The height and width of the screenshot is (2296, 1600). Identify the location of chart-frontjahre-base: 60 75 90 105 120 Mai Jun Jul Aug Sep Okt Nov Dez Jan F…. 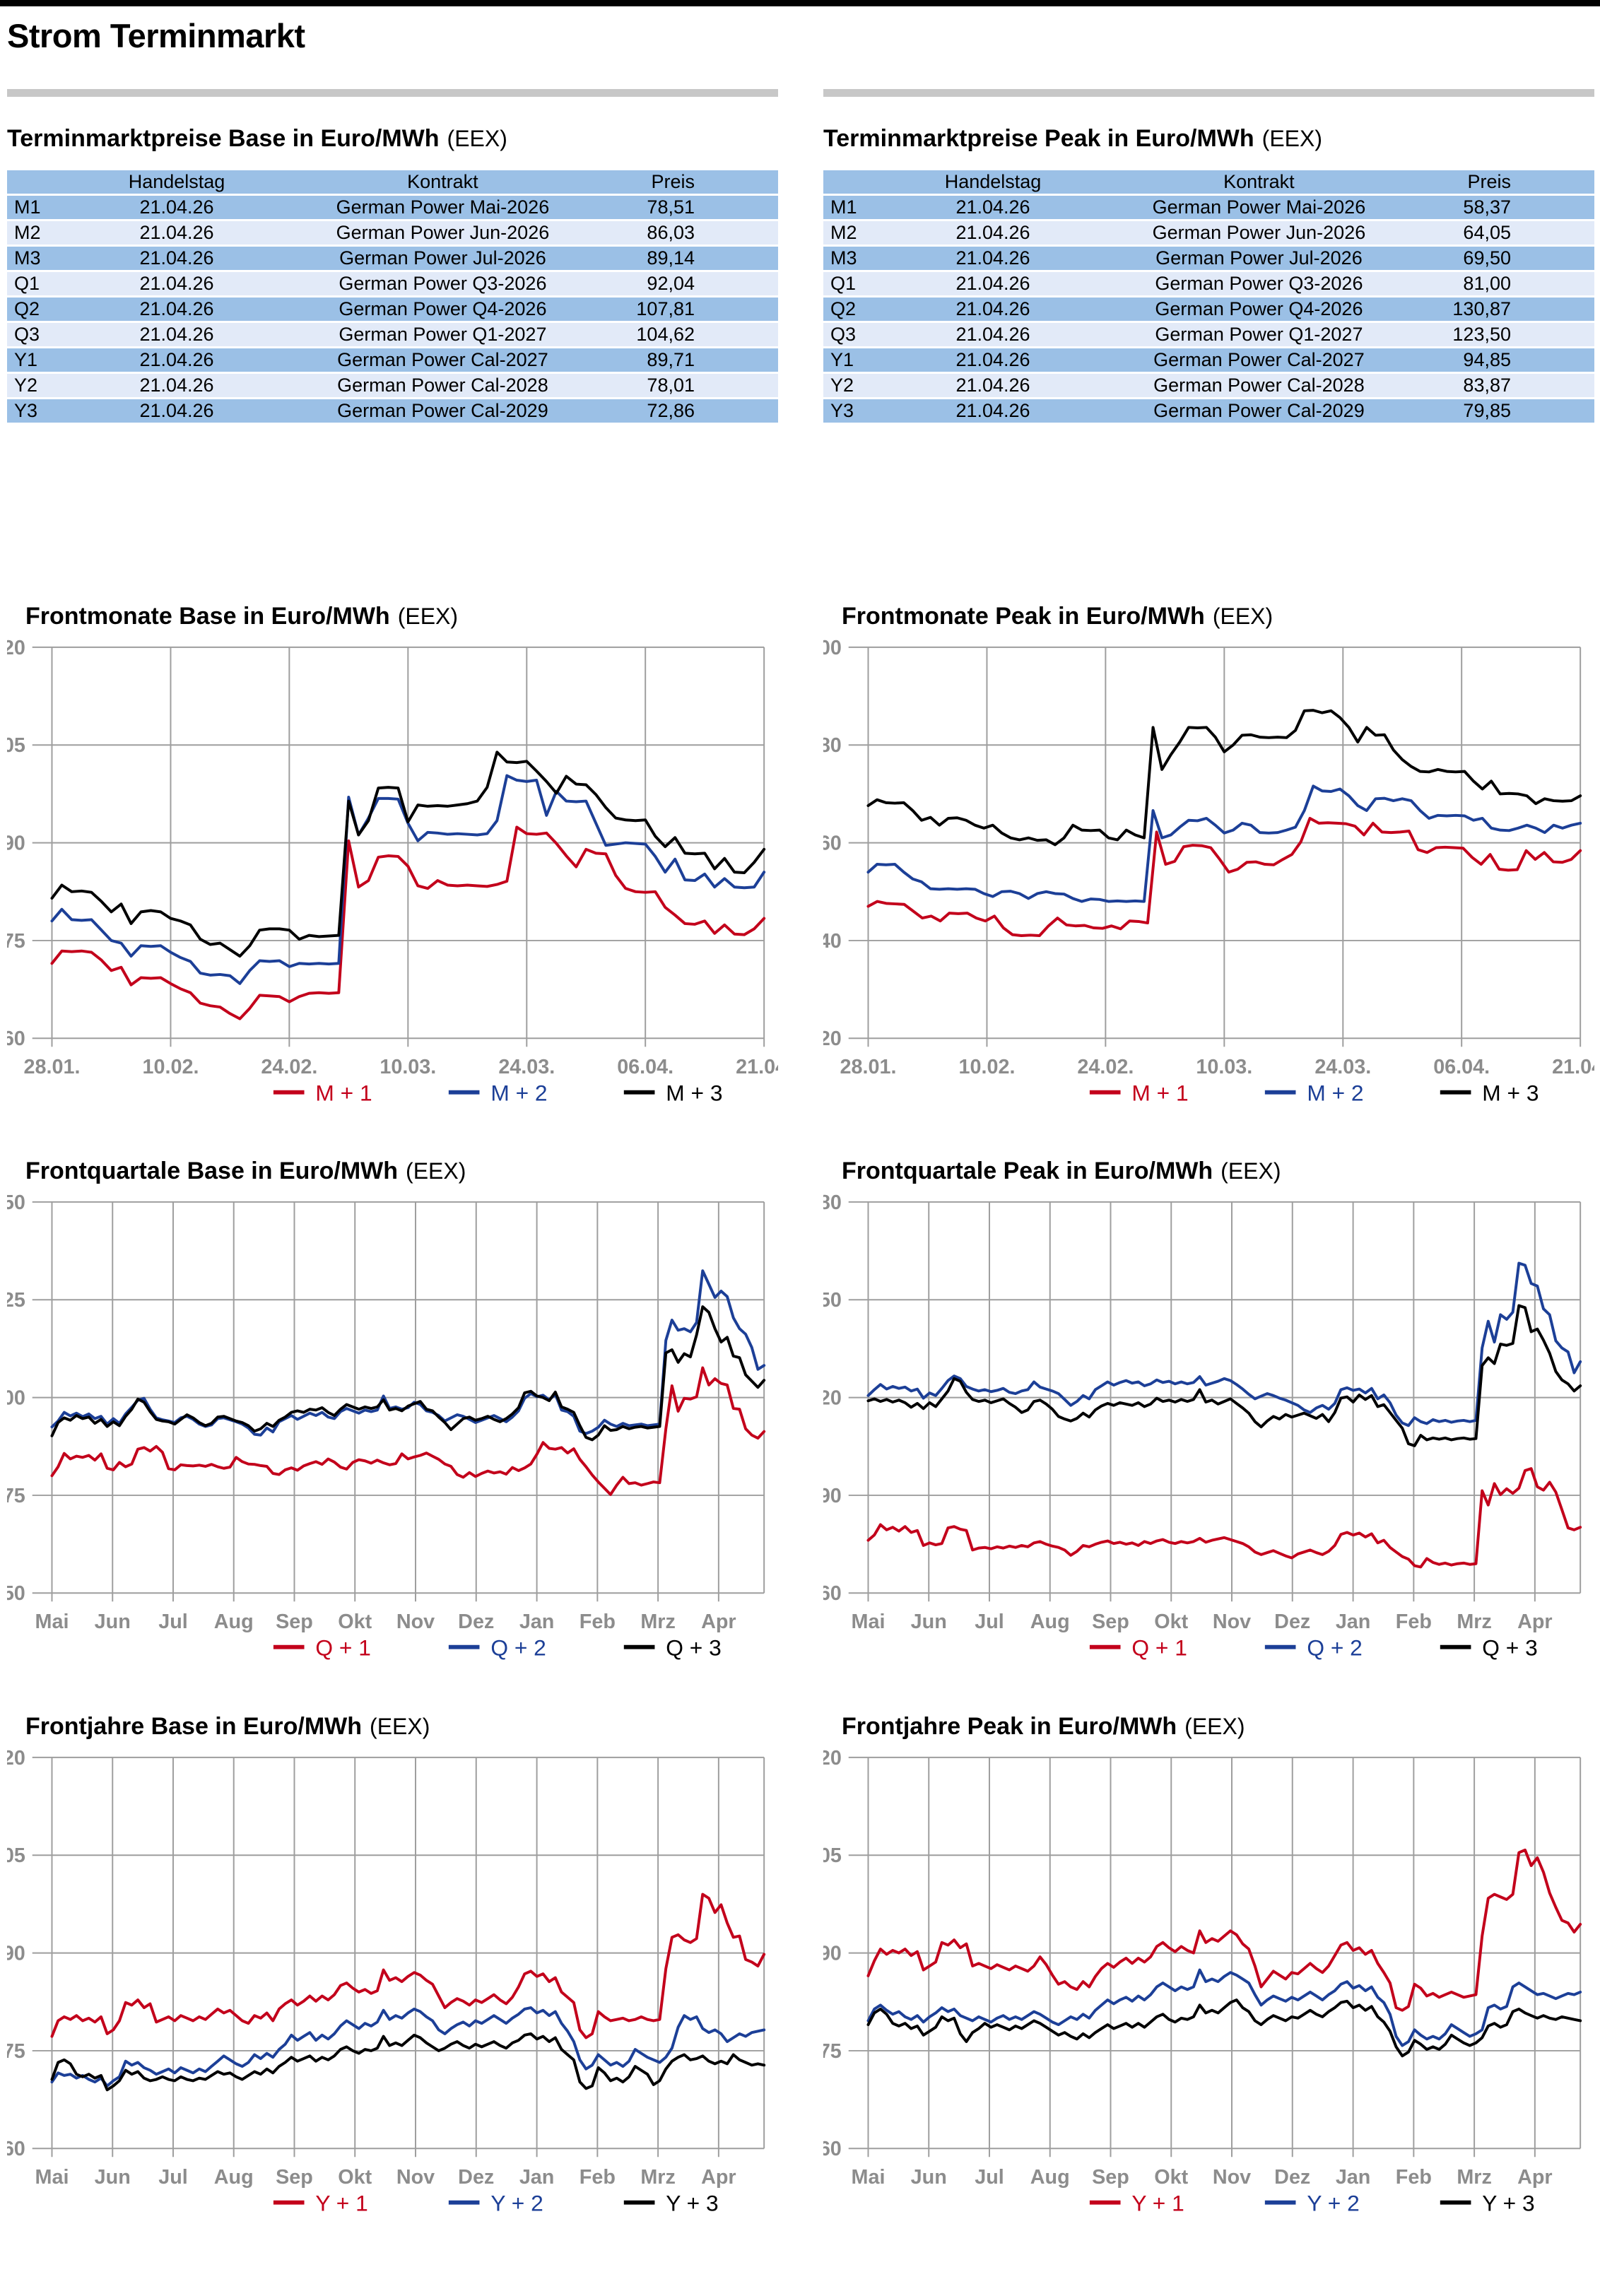
(393, 1988).